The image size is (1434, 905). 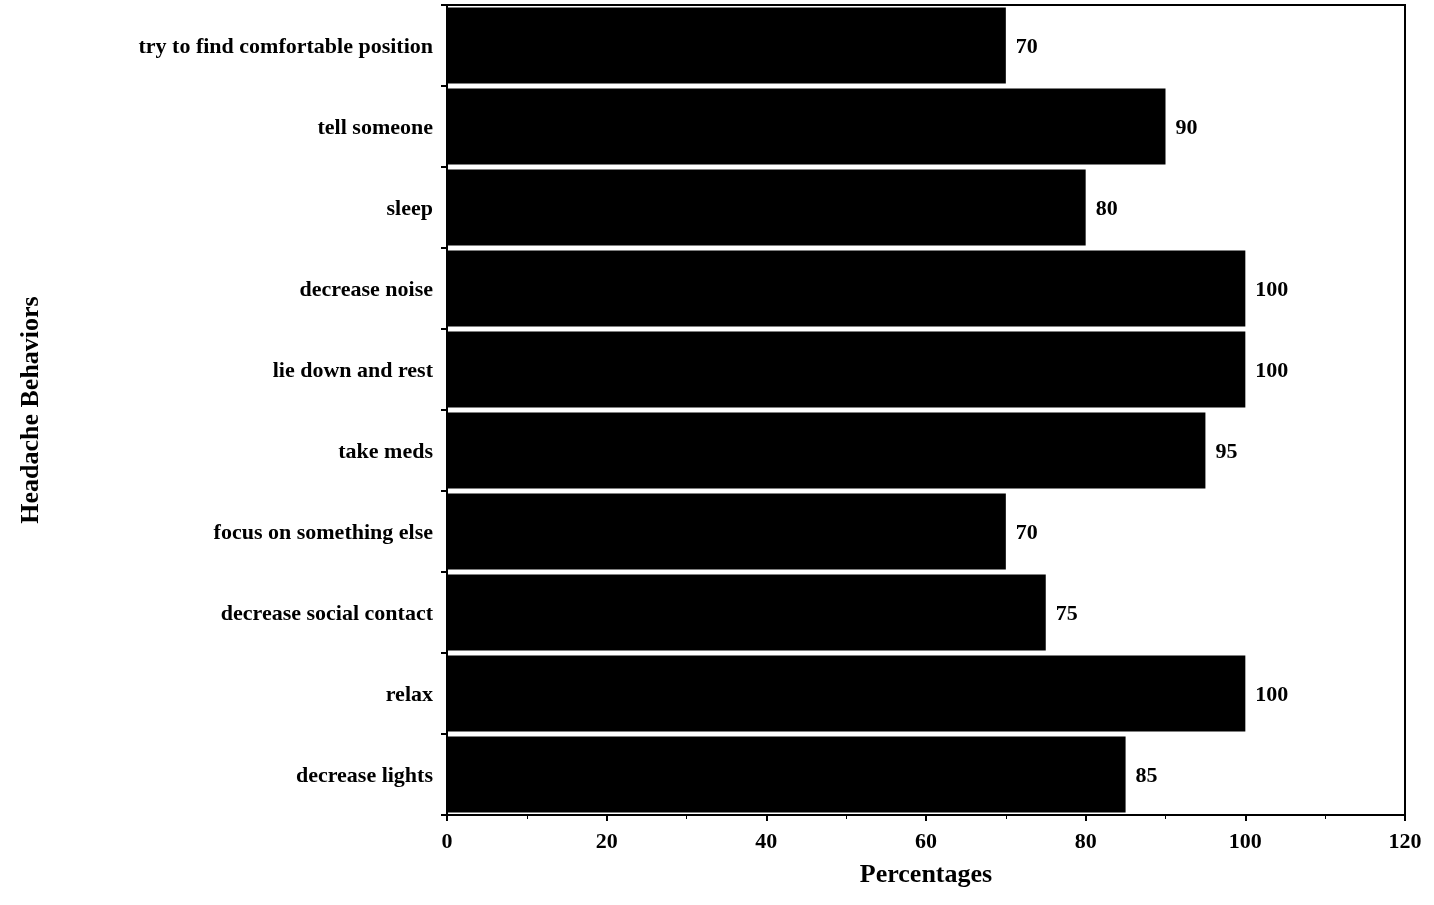 What do you see at coordinates (353, 369) in the screenshot?
I see `y-tick-label: lie down and rest` at bounding box center [353, 369].